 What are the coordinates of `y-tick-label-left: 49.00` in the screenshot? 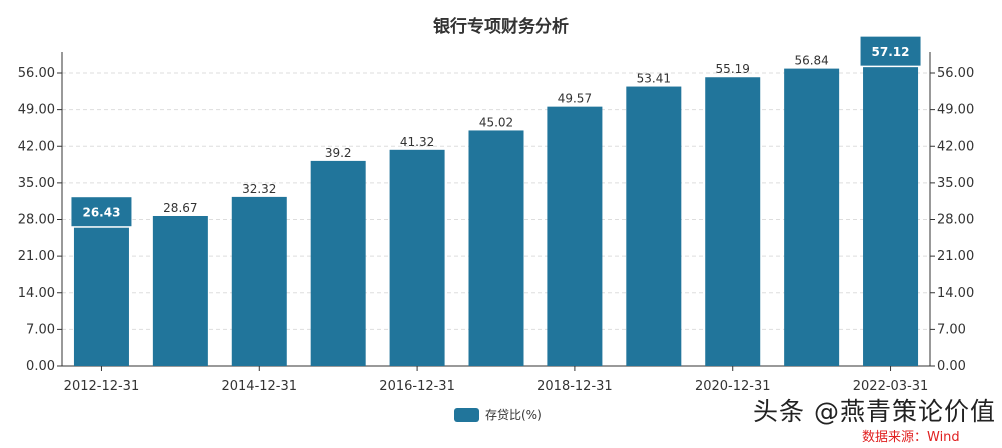 It's located at (36, 110).